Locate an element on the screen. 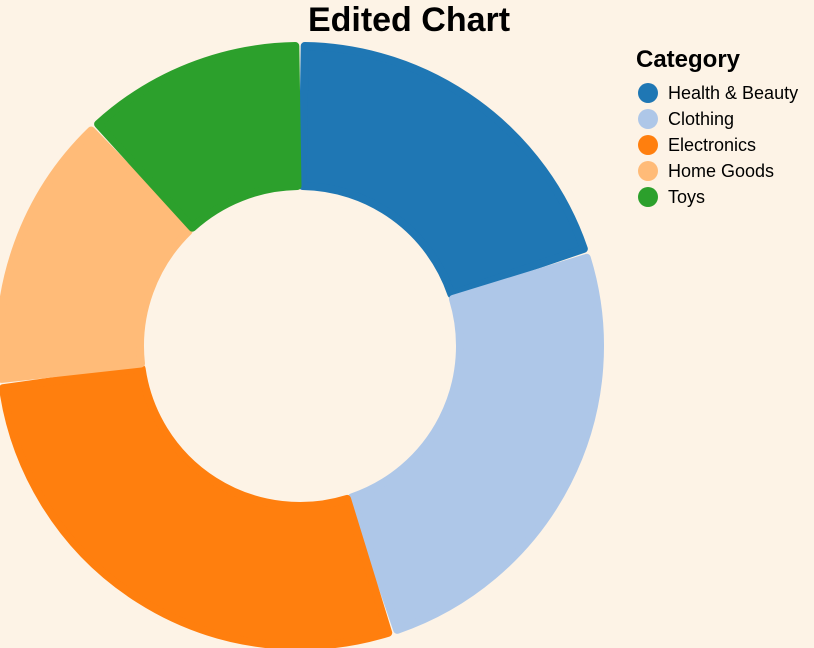  legend-item-health-beauty: Health & Beauty is located at coordinates (717, 93).